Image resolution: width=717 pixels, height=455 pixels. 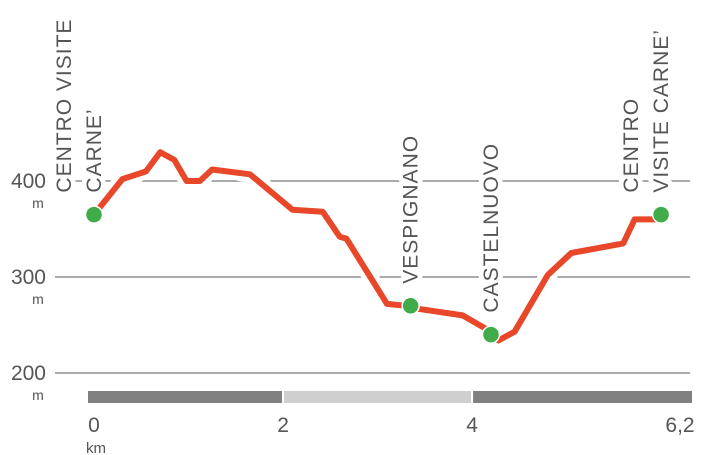 I want to click on y-tick-label-200: 200, so click(x=28, y=373).